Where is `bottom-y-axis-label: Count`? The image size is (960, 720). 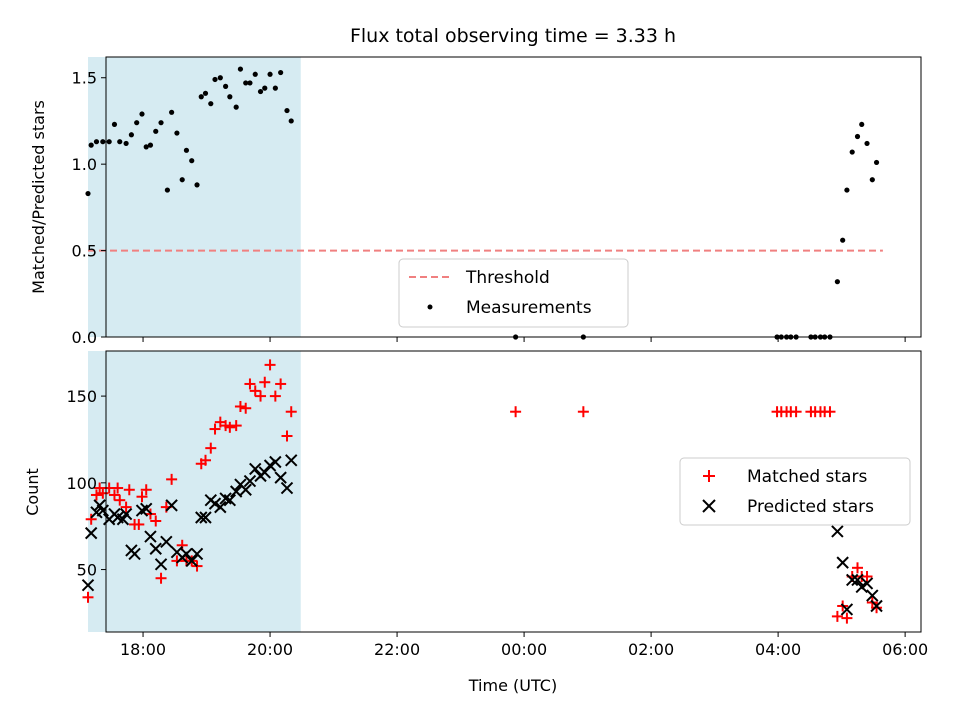
bottom-y-axis-label: Count is located at coordinates (32, 492).